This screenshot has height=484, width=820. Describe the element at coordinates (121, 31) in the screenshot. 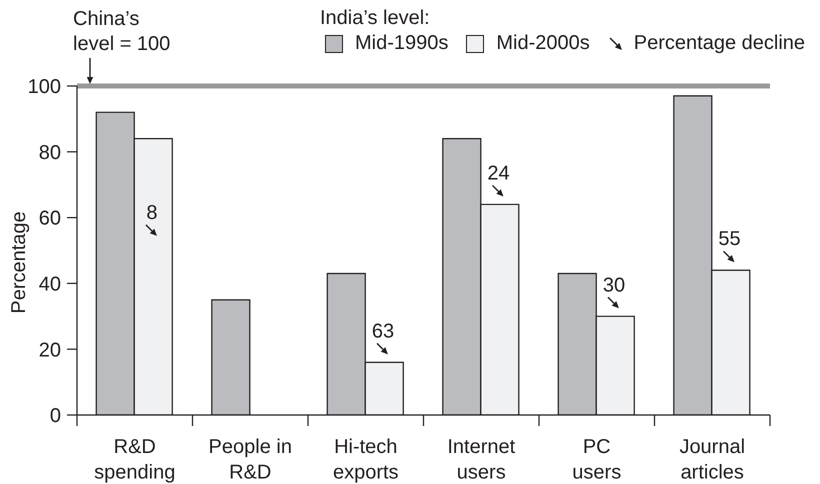

I see `ref-line-label: China’s level = 100` at that location.